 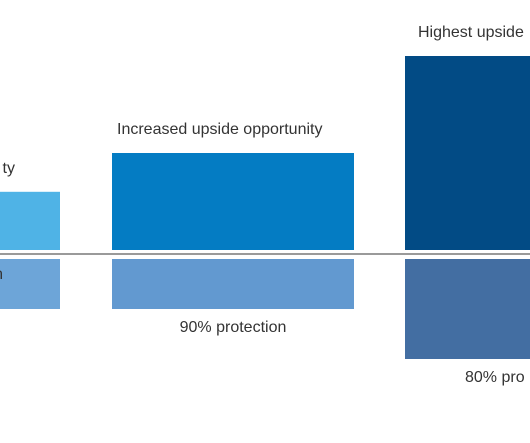 I want to click on protection-label-3: 80% pro, so click(x=495, y=377).